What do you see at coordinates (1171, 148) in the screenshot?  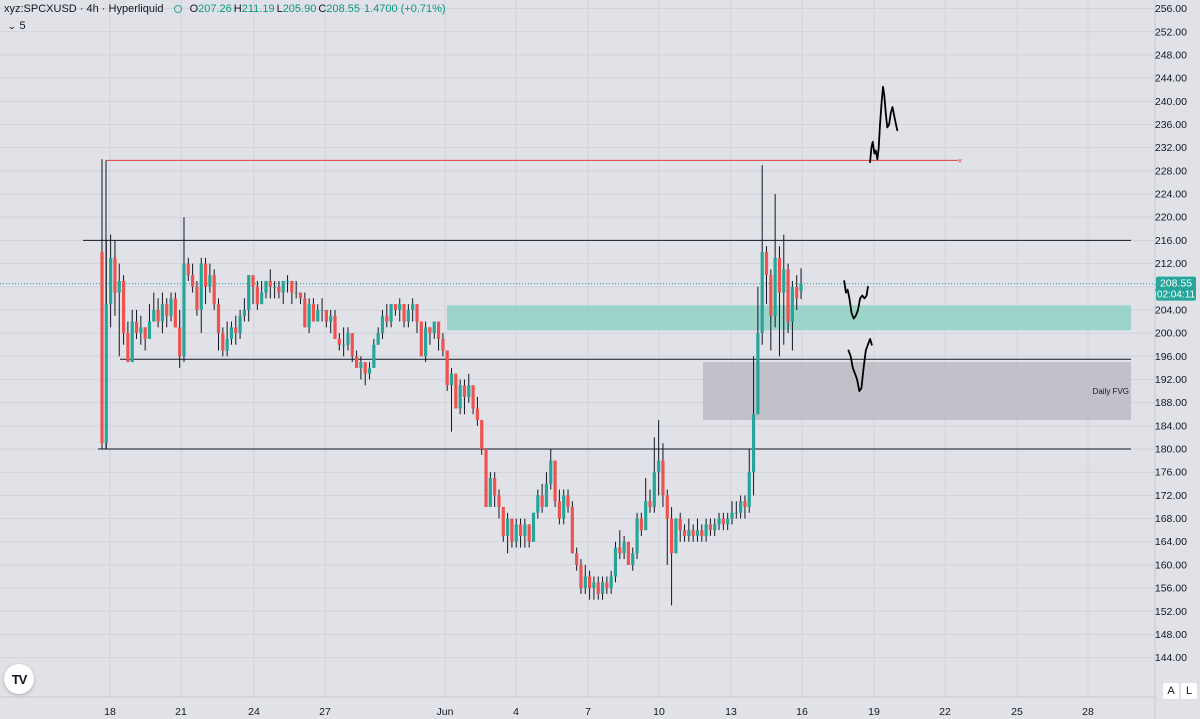 I see `price-tick-label: 232.00` at bounding box center [1171, 148].